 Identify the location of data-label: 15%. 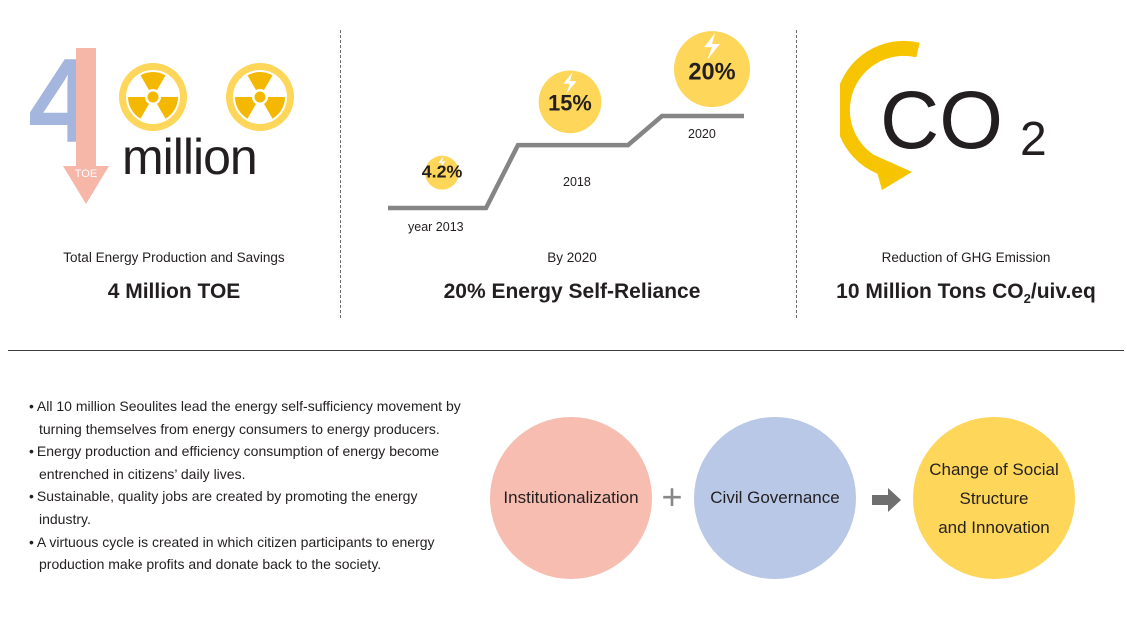
(570, 103).